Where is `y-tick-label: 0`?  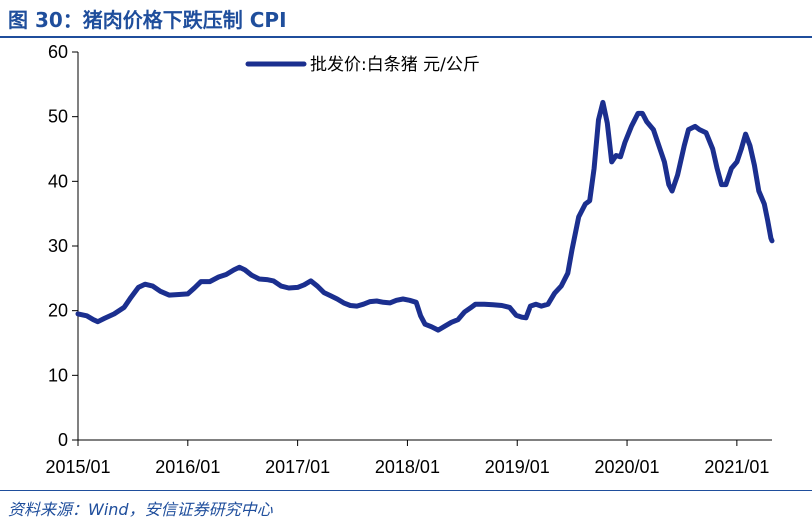
y-tick-label: 0 is located at coordinates (63, 440).